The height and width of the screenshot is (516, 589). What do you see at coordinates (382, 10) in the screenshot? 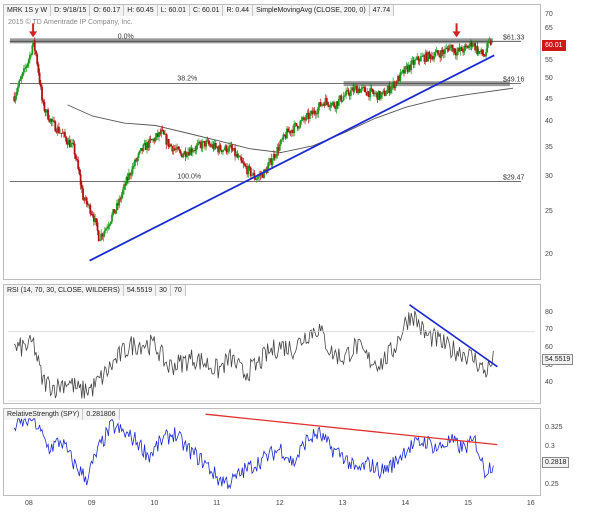
I see `sma-value: 47.74` at bounding box center [382, 10].